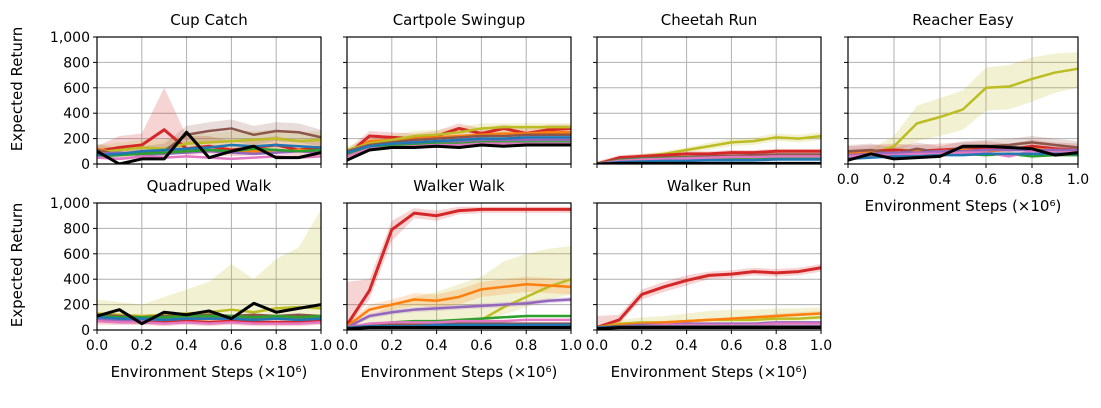 Image resolution: width=1101 pixels, height=408 pixels. Describe the element at coordinates (459, 20) in the screenshot. I see `panel-title: Cartpole Swingup` at that location.